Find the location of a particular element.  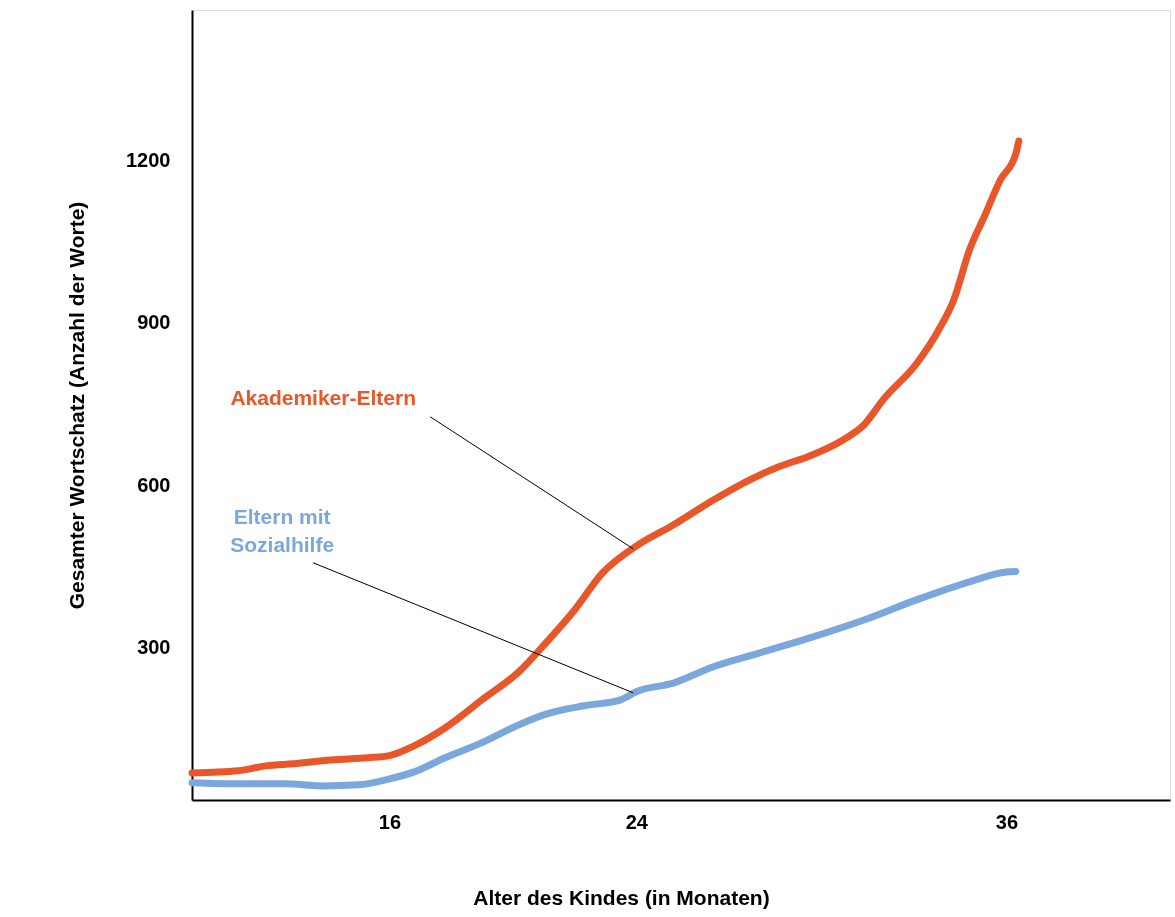

x-tick-label: 36 is located at coordinates (1007, 821).